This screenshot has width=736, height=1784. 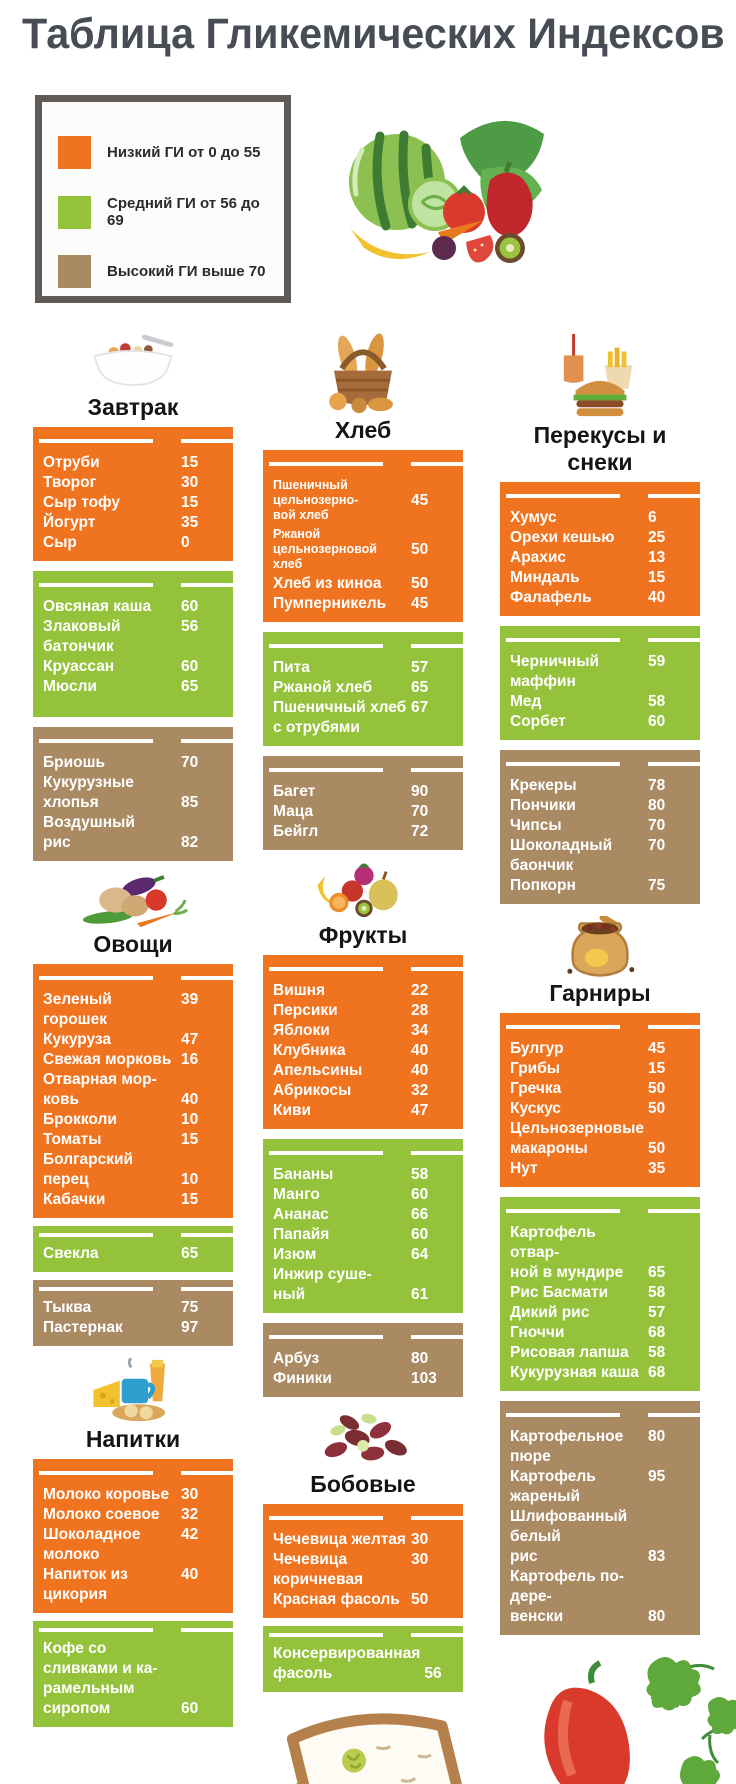 I want to click on food-row: Финики 103, so click(x=363, y=1379).